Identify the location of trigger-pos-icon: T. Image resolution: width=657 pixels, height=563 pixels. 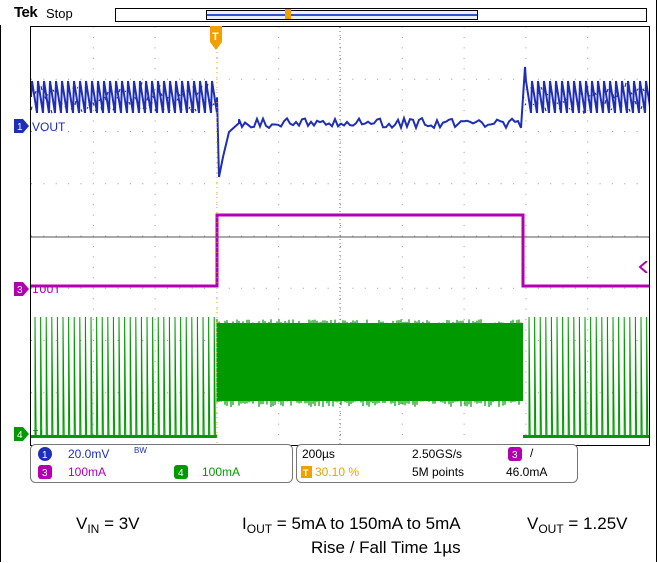
(306, 472).